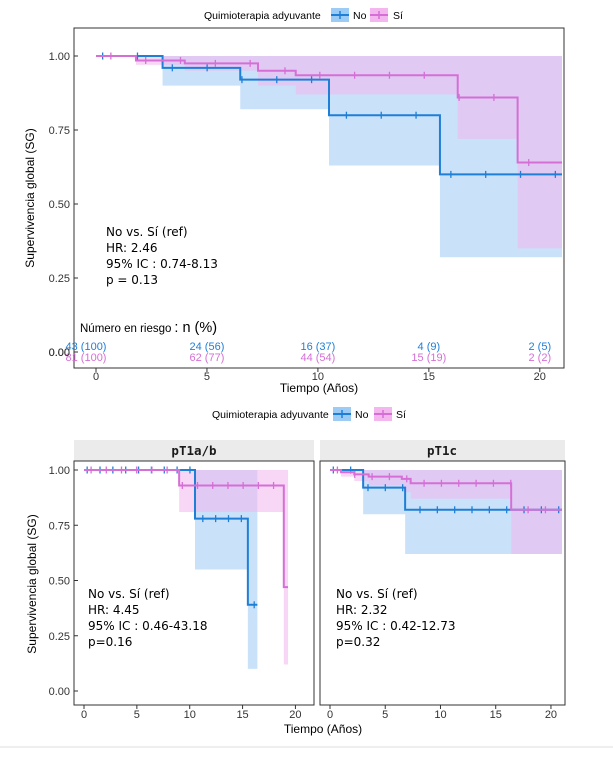  What do you see at coordinates (96, 377) in the screenshot?
I see `top-x-tick-label: 0` at bounding box center [96, 377].